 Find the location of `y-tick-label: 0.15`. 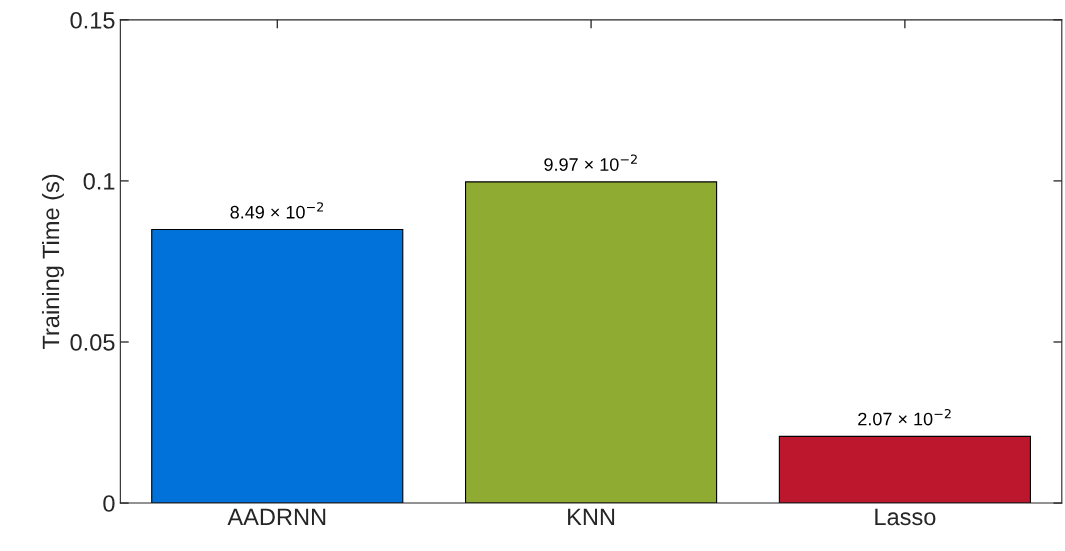

y-tick-label: 0.15 is located at coordinates (92, 20).